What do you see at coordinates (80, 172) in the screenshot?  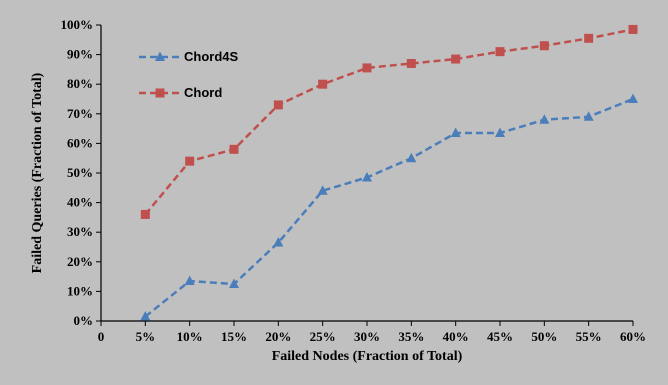 I see `y-tick-label: 50%` at bounding box center [80, 172].